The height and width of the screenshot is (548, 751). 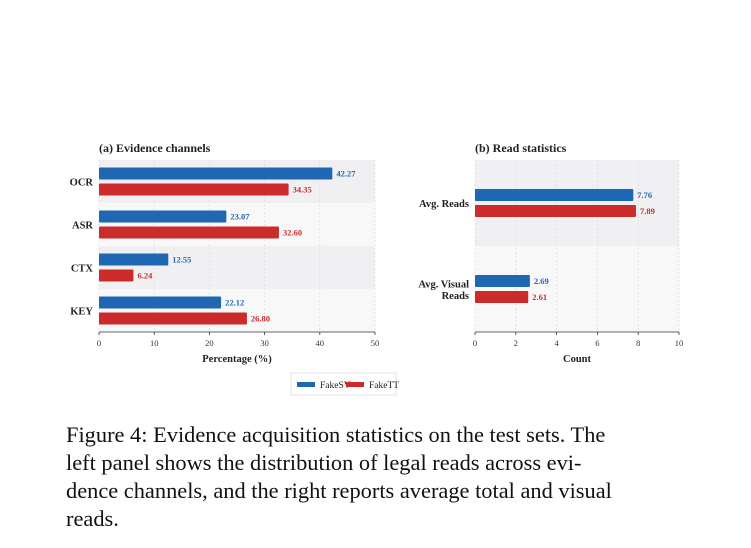 I want to click on bar-fakett-ocr, so click(x=194, y=189).